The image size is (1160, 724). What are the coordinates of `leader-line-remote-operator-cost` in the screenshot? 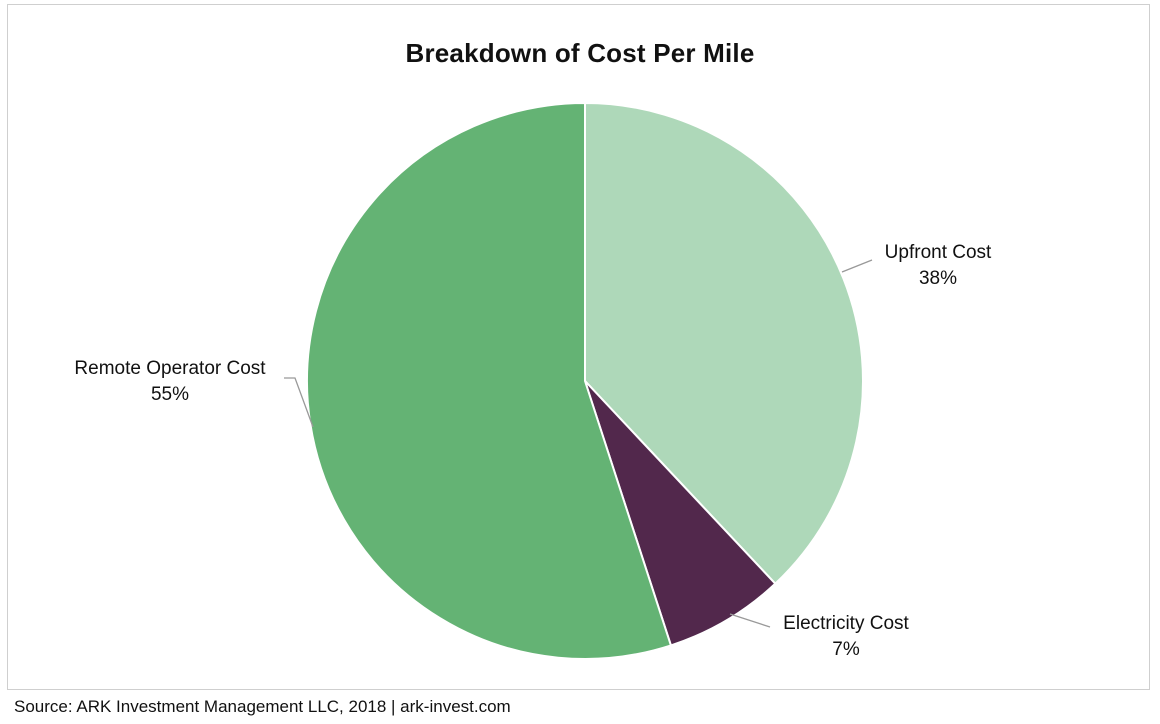 It's located at (299, 402).